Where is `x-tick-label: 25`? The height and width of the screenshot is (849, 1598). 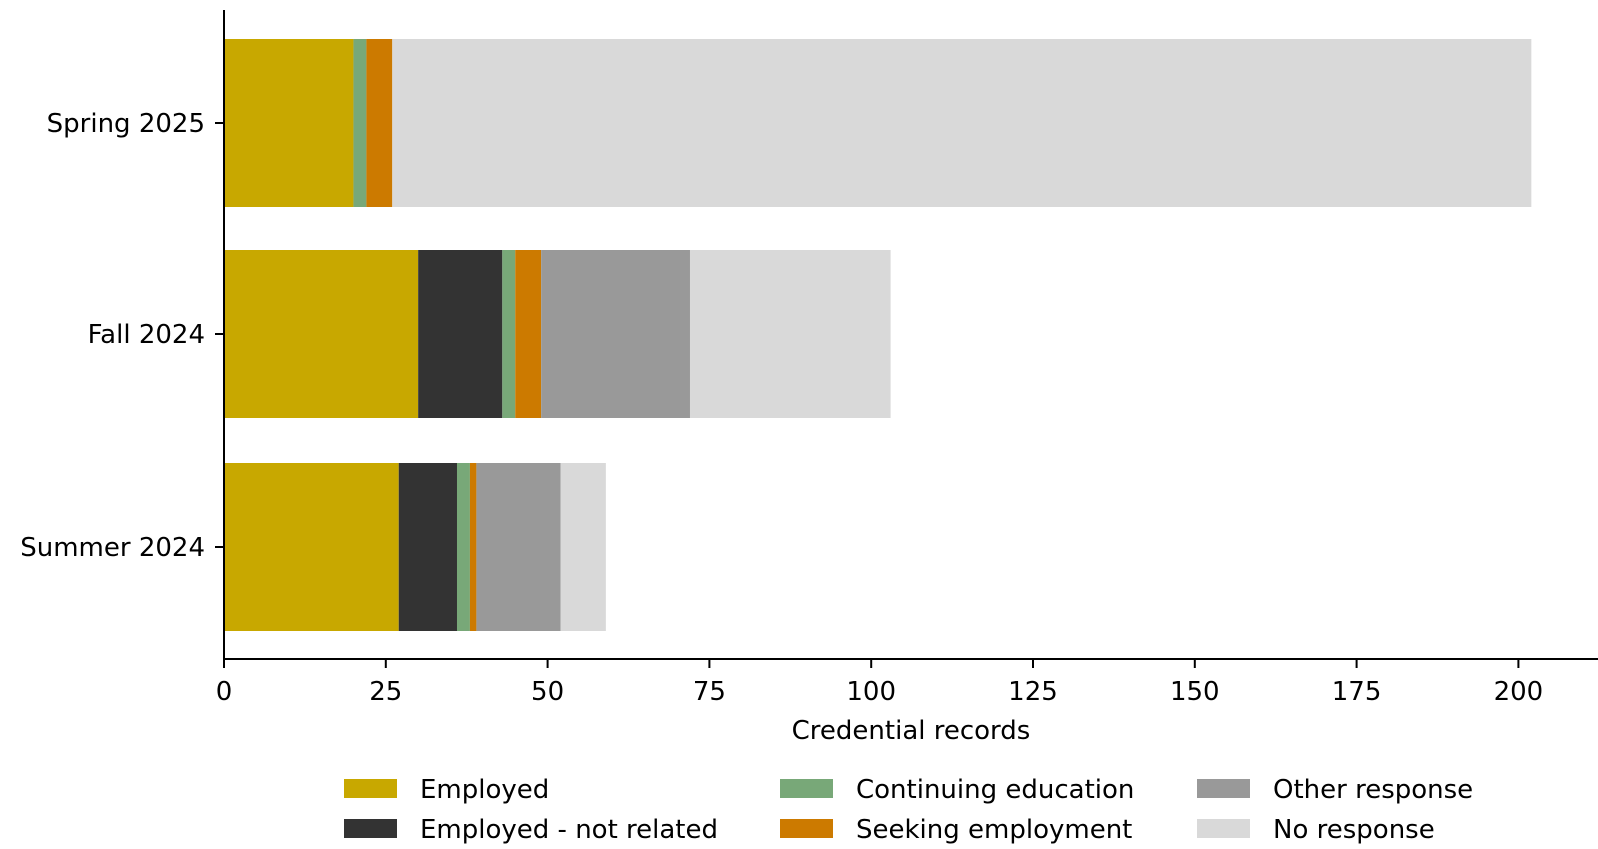
x-tick-label: 25 is located at coordinates (385, 692).